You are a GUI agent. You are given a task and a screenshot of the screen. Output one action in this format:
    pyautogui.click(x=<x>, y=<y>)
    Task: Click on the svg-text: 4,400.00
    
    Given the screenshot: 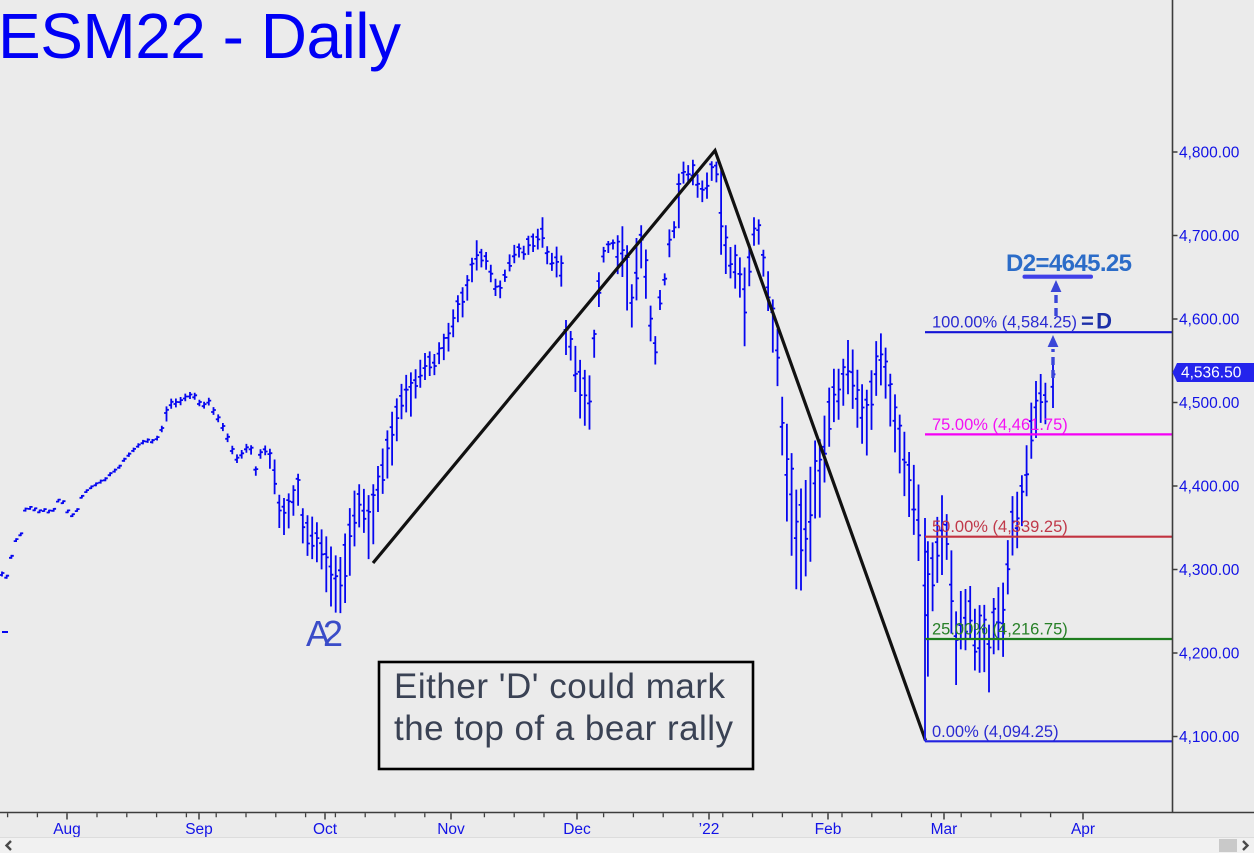 What is the action you would take?
    pyautogui.click(x=1209, y=487)
    